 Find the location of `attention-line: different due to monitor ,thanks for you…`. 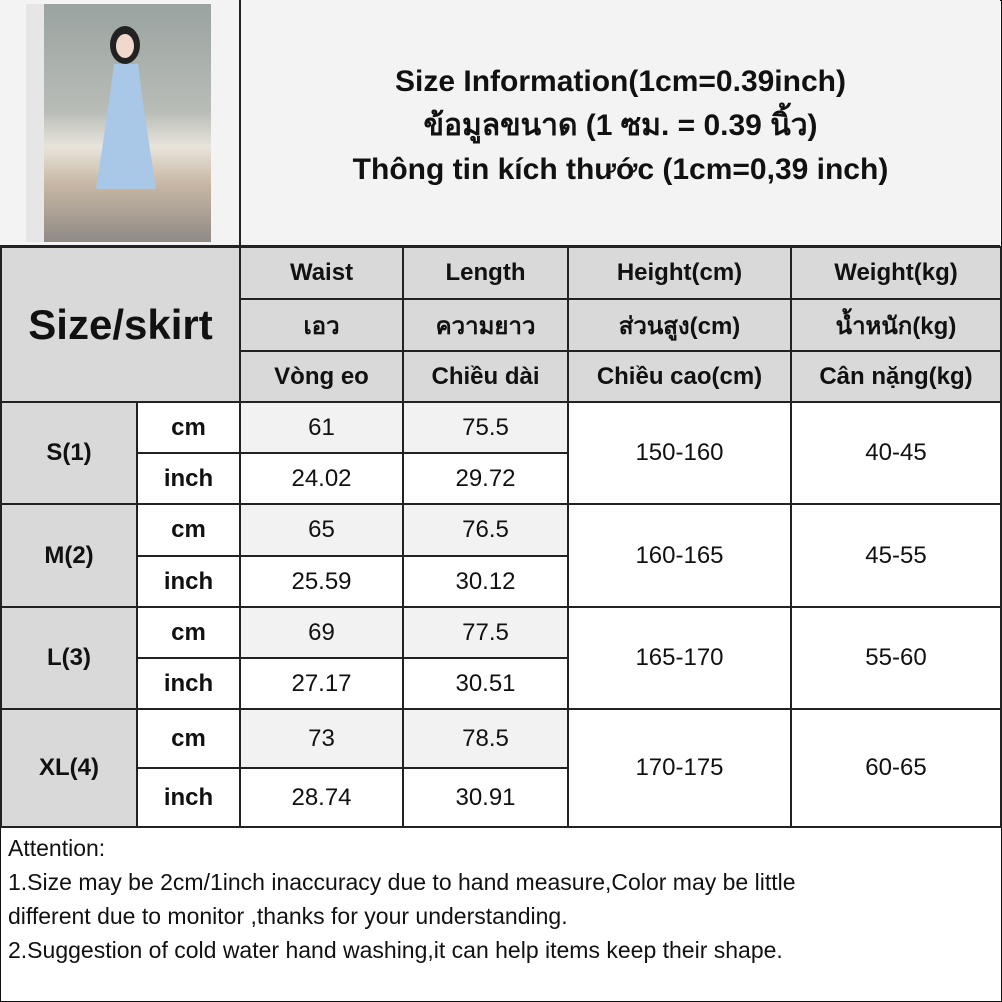

attention-line: different due to monitor ,thanks for you… is located at coordinates (288, 916).